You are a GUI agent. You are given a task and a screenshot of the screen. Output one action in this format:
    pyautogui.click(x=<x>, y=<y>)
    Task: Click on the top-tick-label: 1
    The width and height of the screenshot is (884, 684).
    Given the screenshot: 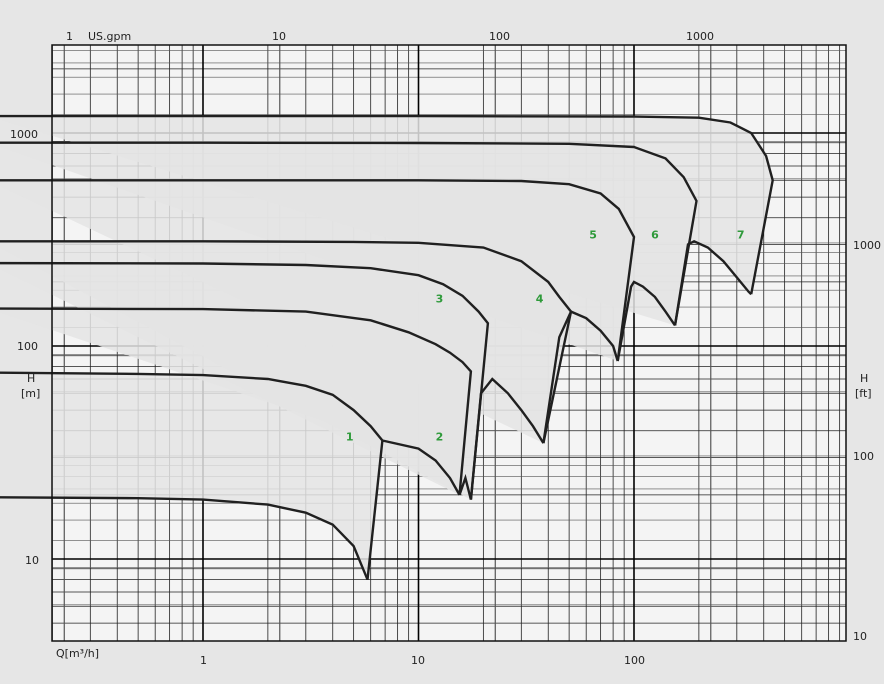 What is the action you would take?
    pyautogui.click(x=69, y=36)
    